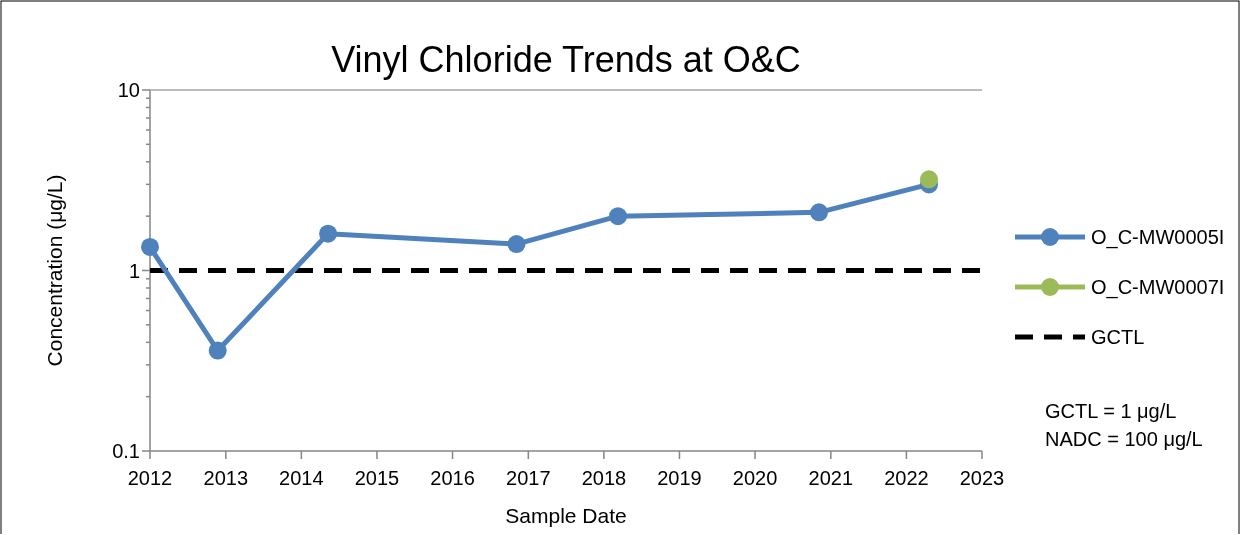 This screenshot has width=1248, height=535. I want to click on x-tick-label: 2020, so click(755, 478).